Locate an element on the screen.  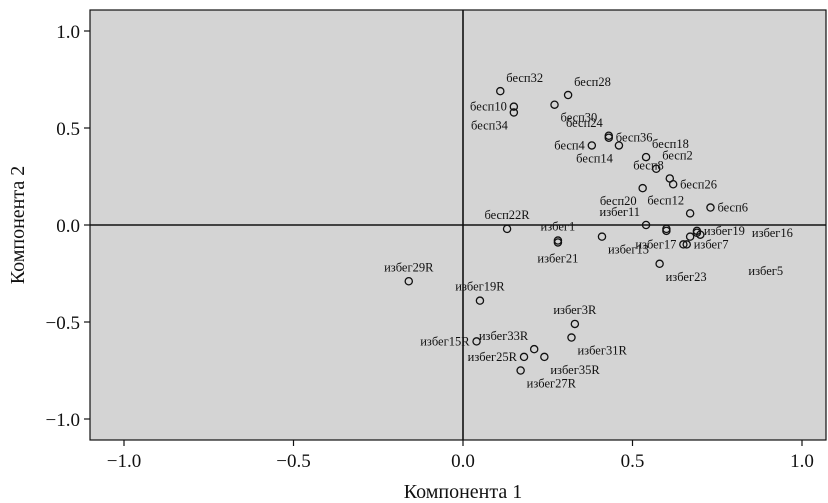
point-label: избег1 is located at coordinates (558, 227).